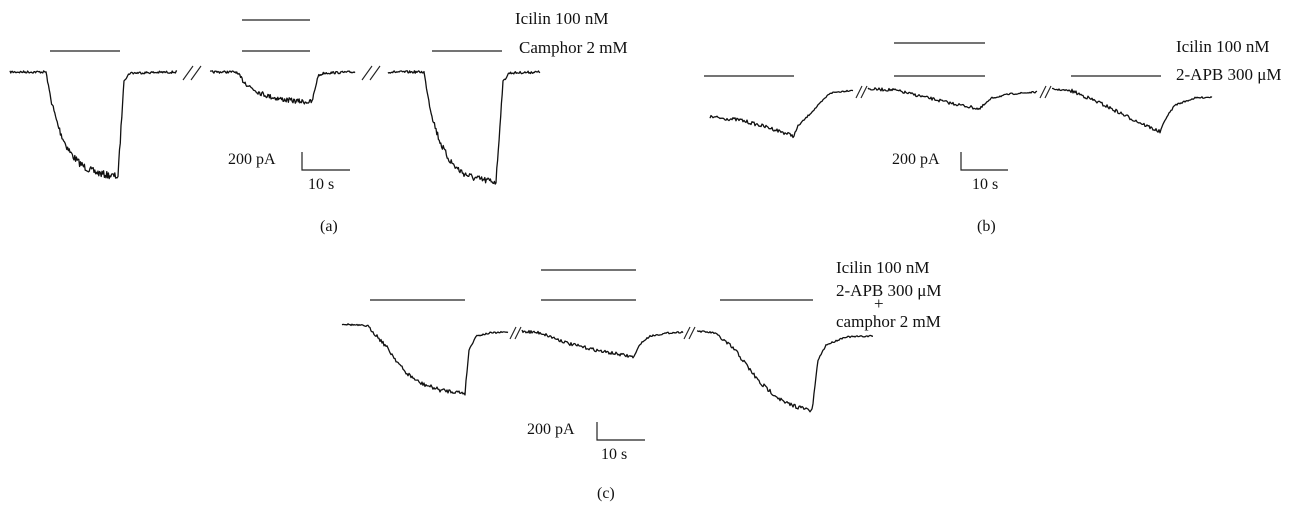  What do you see at coordinates (325, 161) in the screenshot?
I see `panel-a-scale-bar` at bounding box center [325, 161].